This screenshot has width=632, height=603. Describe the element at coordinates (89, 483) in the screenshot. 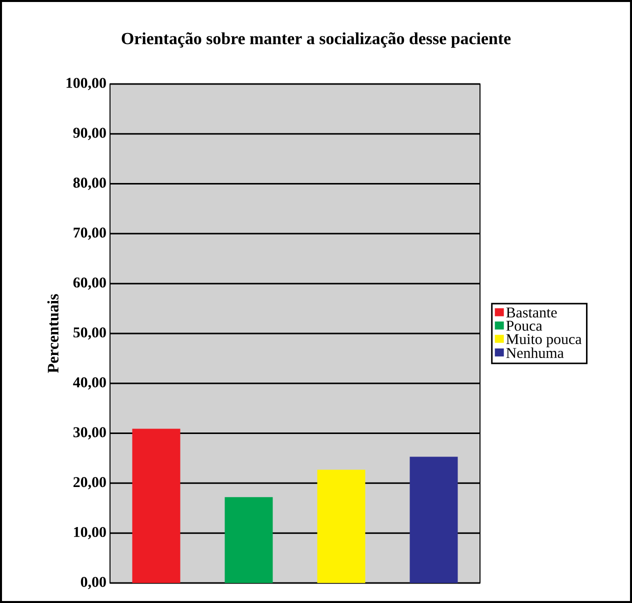

I see `y-tick-label: 20,00` at that location.